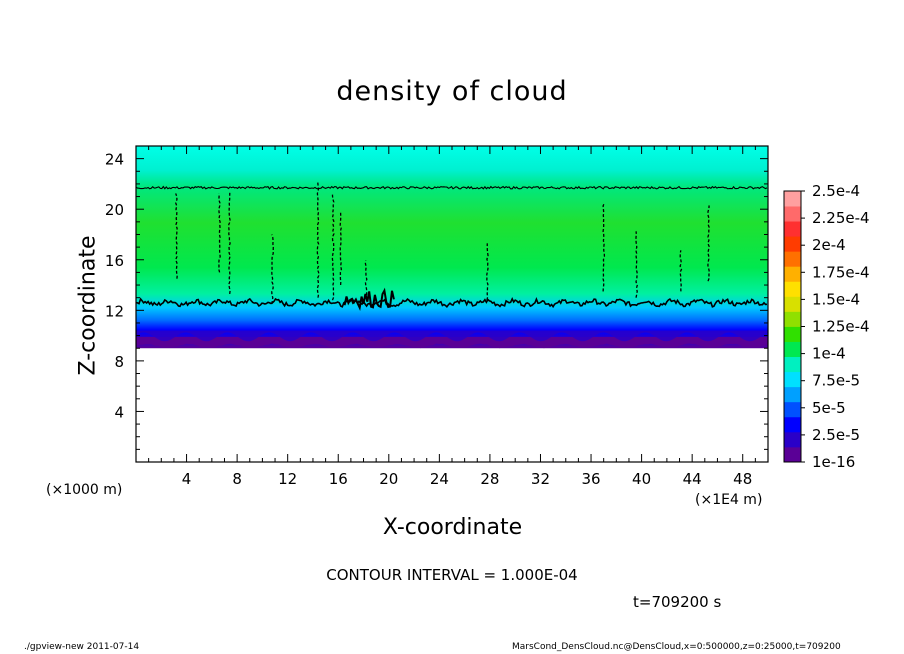 Image resolution: width=904 pixels, height=654 pixels. What do you see at coordinates (82, 647) in the screenshot?
I see `footer-left: ./gpview-new 2011-07-14` at bounding box center [82, 647].